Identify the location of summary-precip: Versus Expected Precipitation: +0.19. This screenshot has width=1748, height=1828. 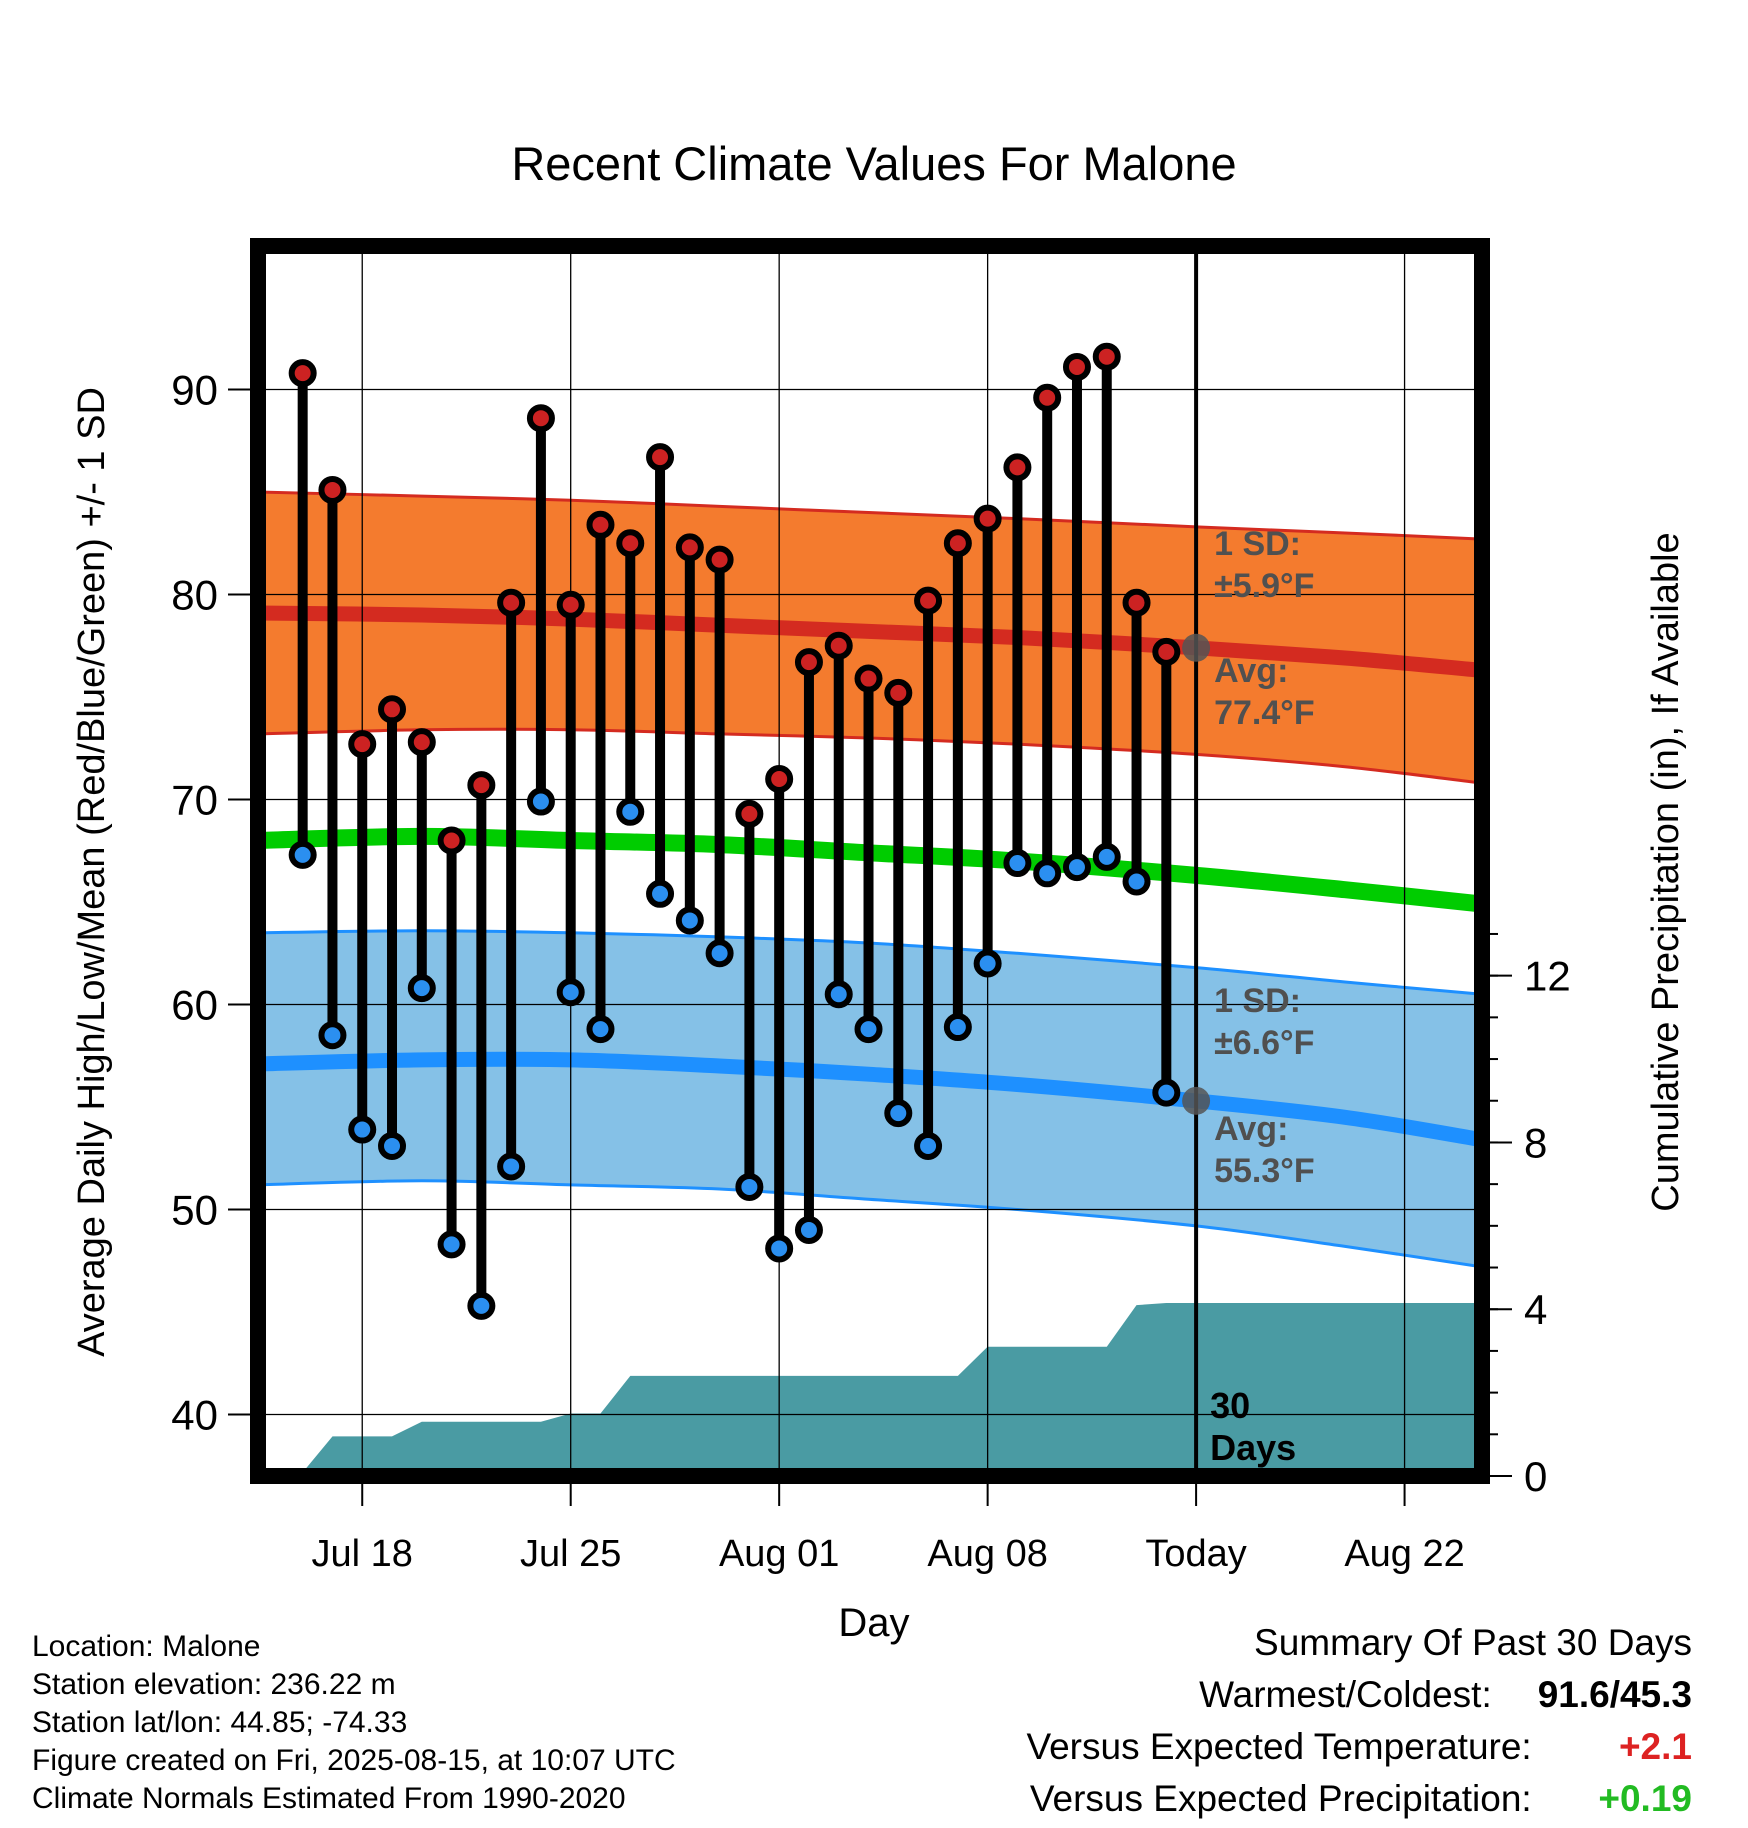
(1361, 1799).